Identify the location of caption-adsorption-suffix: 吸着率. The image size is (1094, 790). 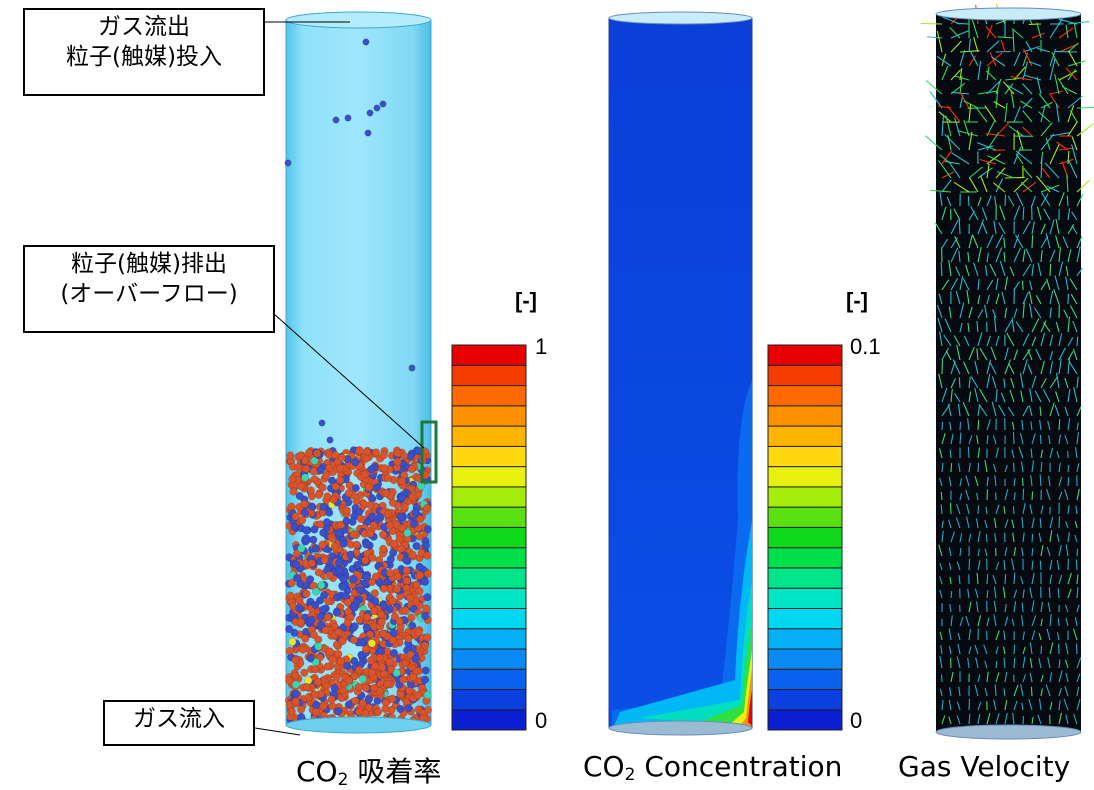
(394, 771).